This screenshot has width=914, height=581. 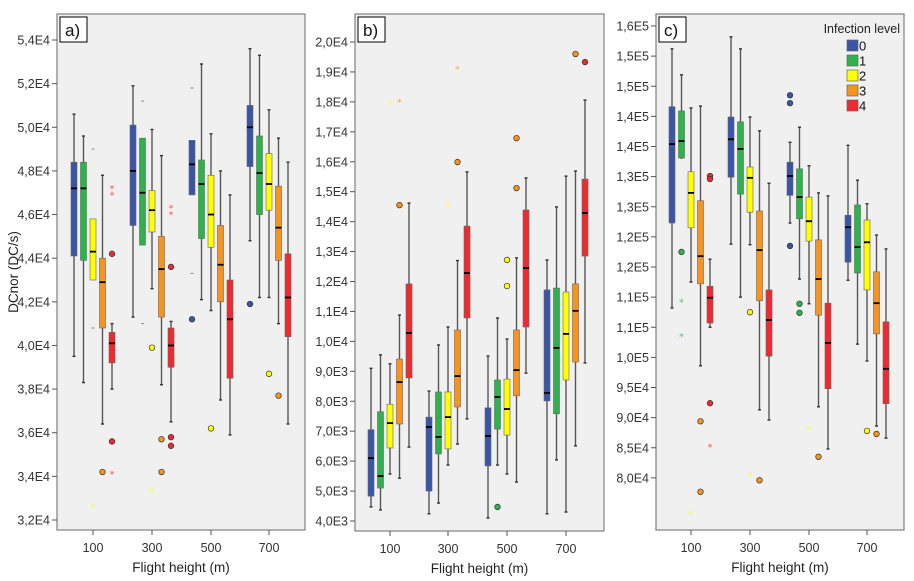 What do you see at coordinates (862, 76) in the screenshot?
I see `legend-label: 2` at bounding box center [862, 76].